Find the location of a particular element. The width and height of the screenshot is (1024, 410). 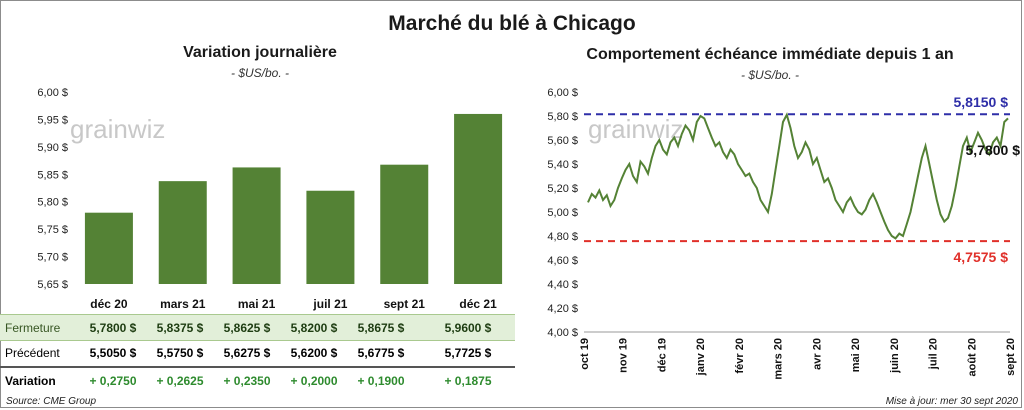

x-tick-label: févr 20 is located at coordinates (740, 355).